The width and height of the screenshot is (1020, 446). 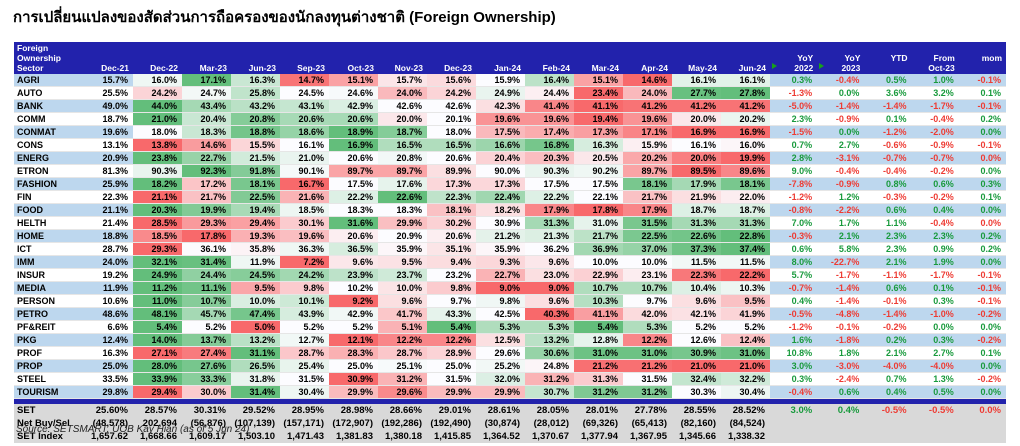 What do you see at coordinates (982, 340) in the screenshot?
I see `change-cell: -0.2%` at bounding box center [982, 340].